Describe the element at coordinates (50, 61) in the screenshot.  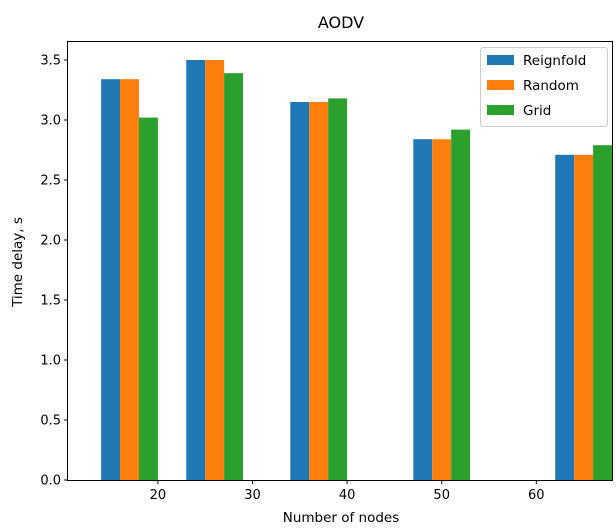
I see `y-tick-label: 3.5` at that location.